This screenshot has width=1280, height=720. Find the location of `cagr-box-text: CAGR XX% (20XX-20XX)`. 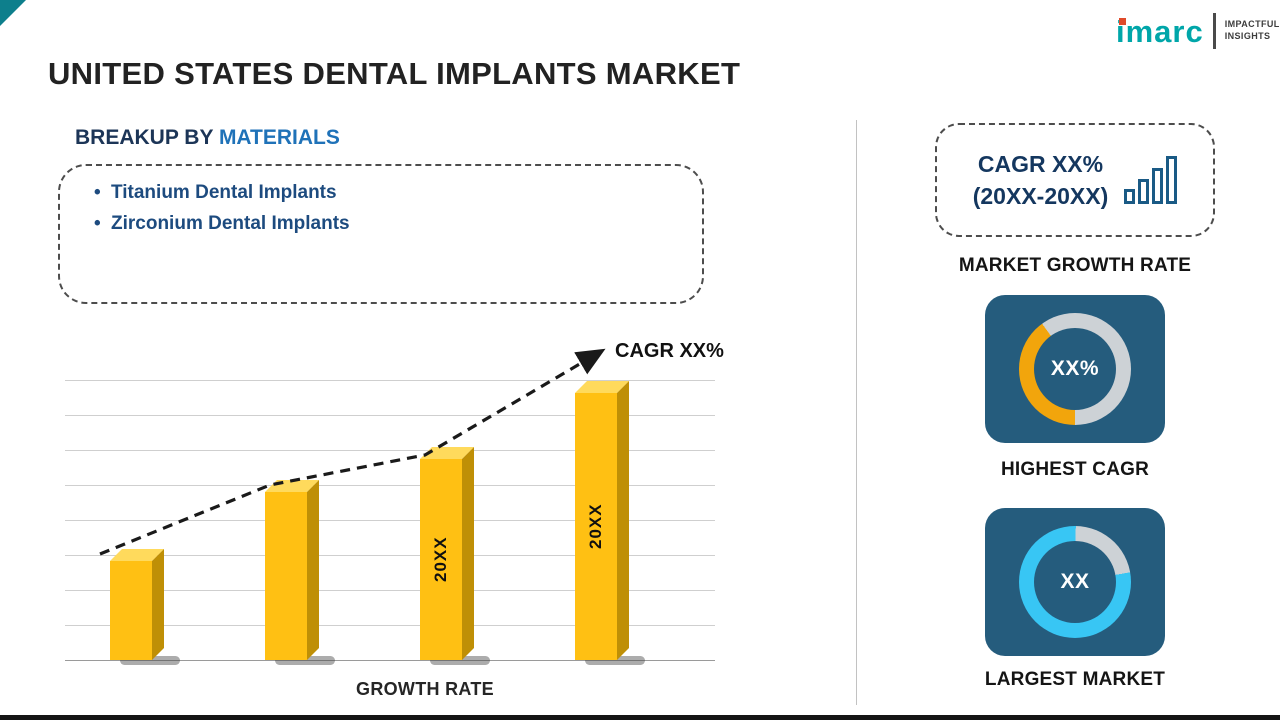

cagr-box-text: CAGR XX% (20XX-20XX) is located at coordinates (1041, 180).